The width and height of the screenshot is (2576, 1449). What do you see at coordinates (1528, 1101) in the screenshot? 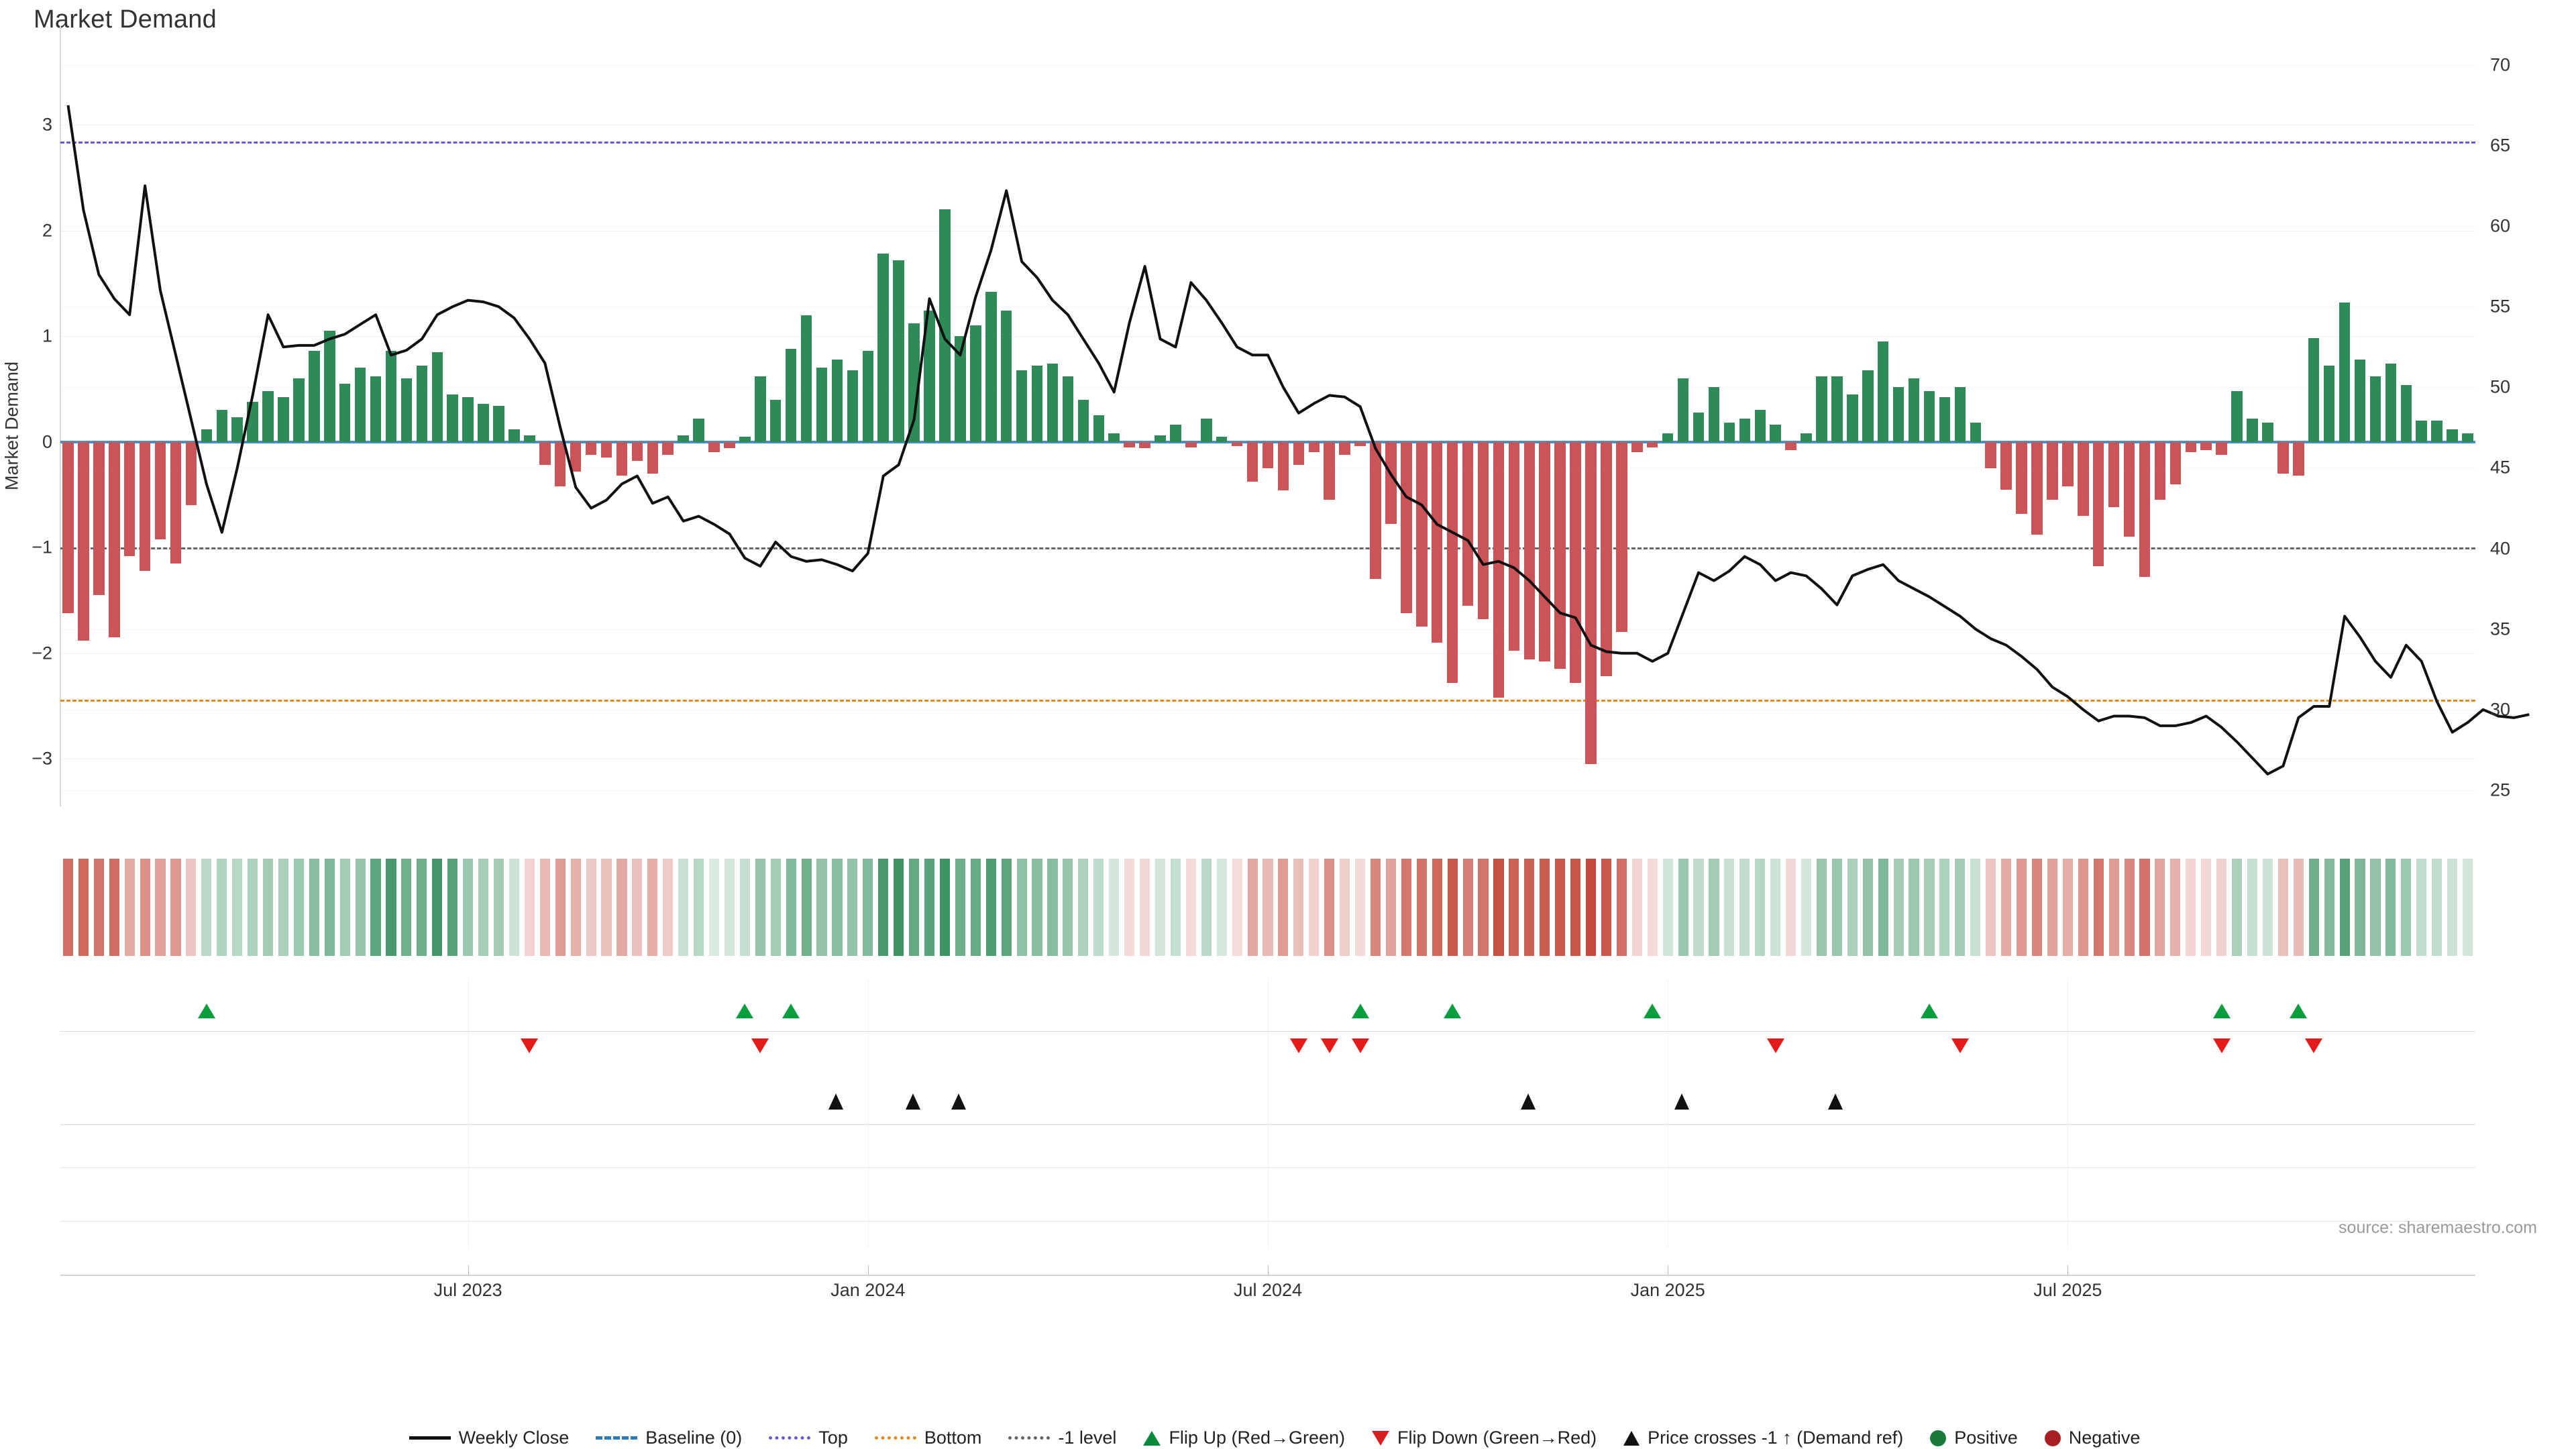
I see `marker-price-cross` at bounding box center [1528, 1101].